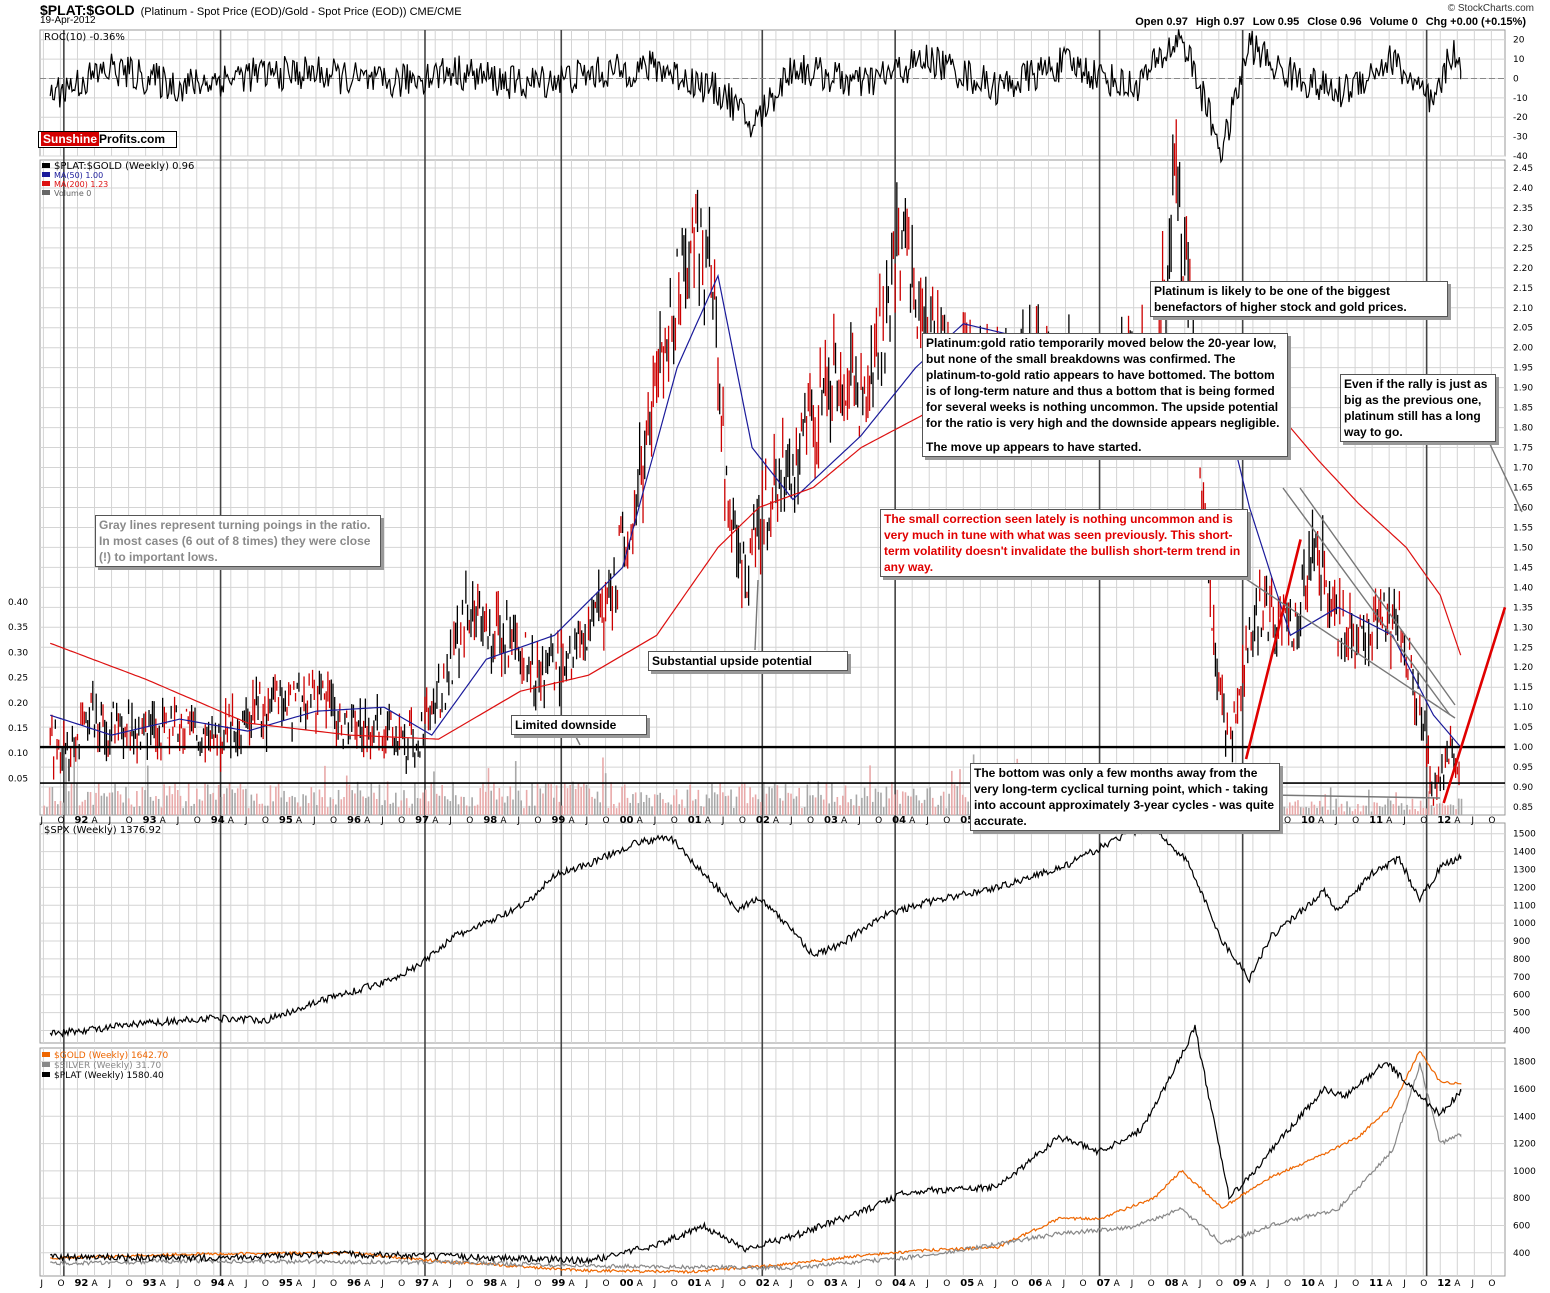 The height and width of the screenshot is (1293, 1550). What do you see at coordinates (1273, 649) in the screenshot?
I see `rally-trend-line` at bounding box center [1273, 649].